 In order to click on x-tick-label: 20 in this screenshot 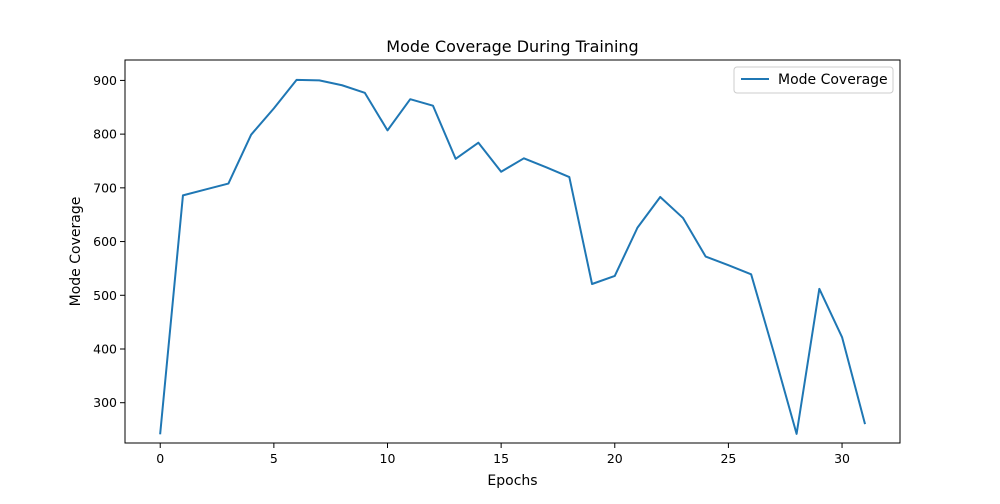, I will do `click(615, 458)`.